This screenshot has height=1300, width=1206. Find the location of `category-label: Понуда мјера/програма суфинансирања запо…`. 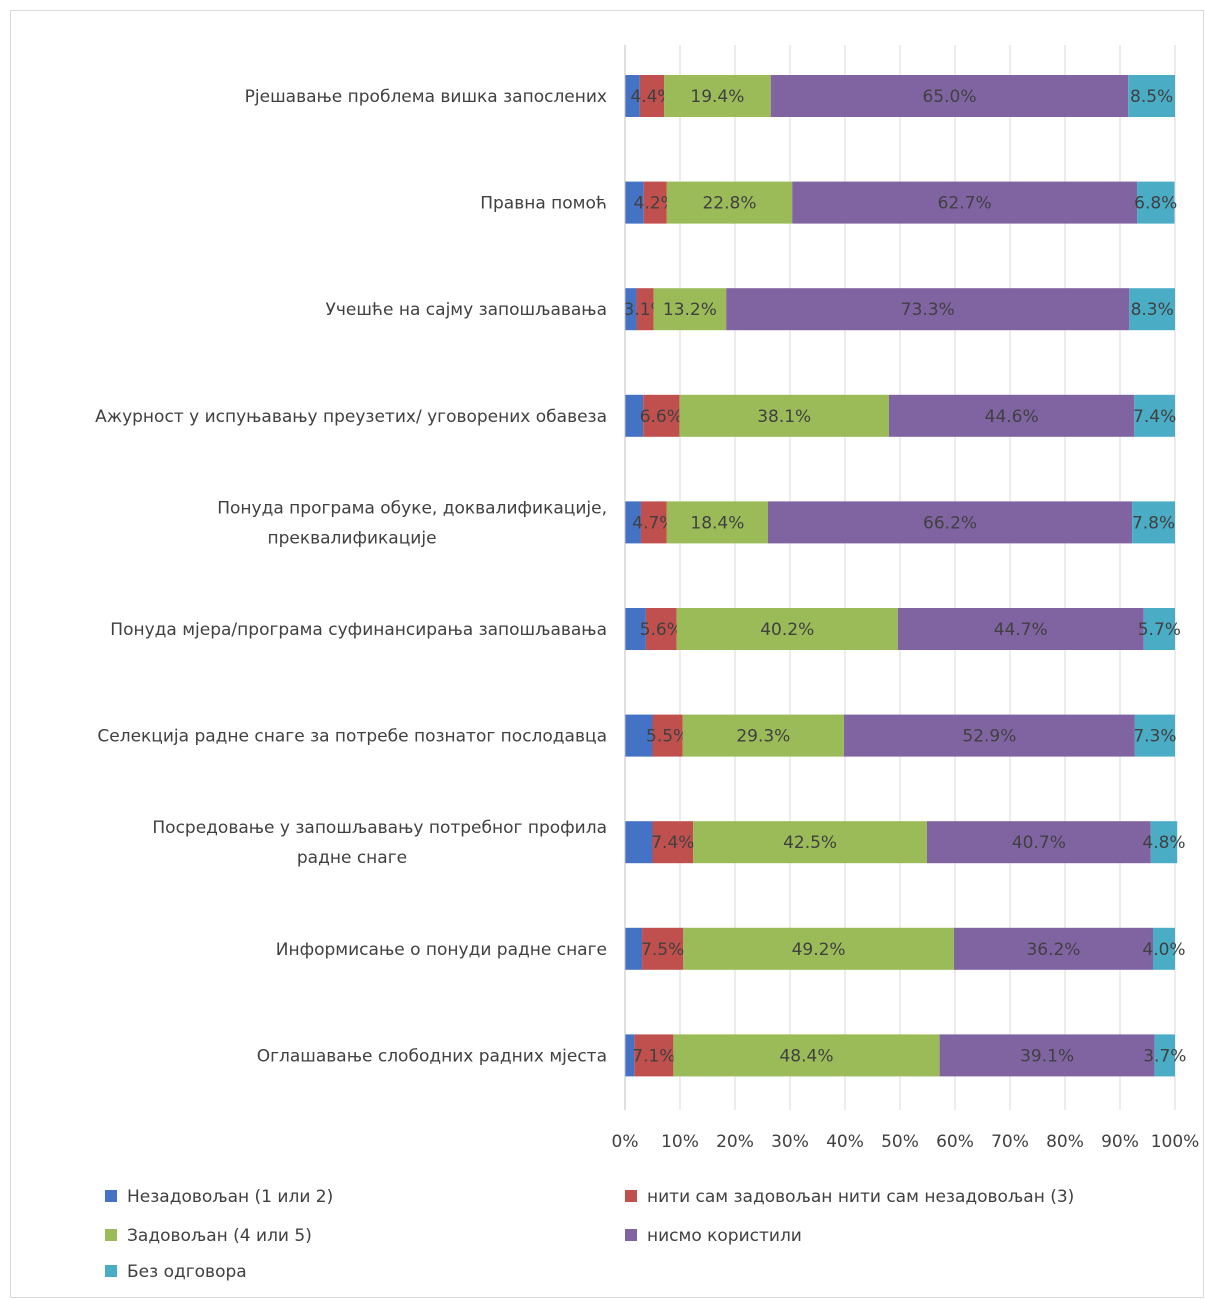

category-label: Понуда мјера/програма суфинансирања запо… is located at coordinates (358, 630).